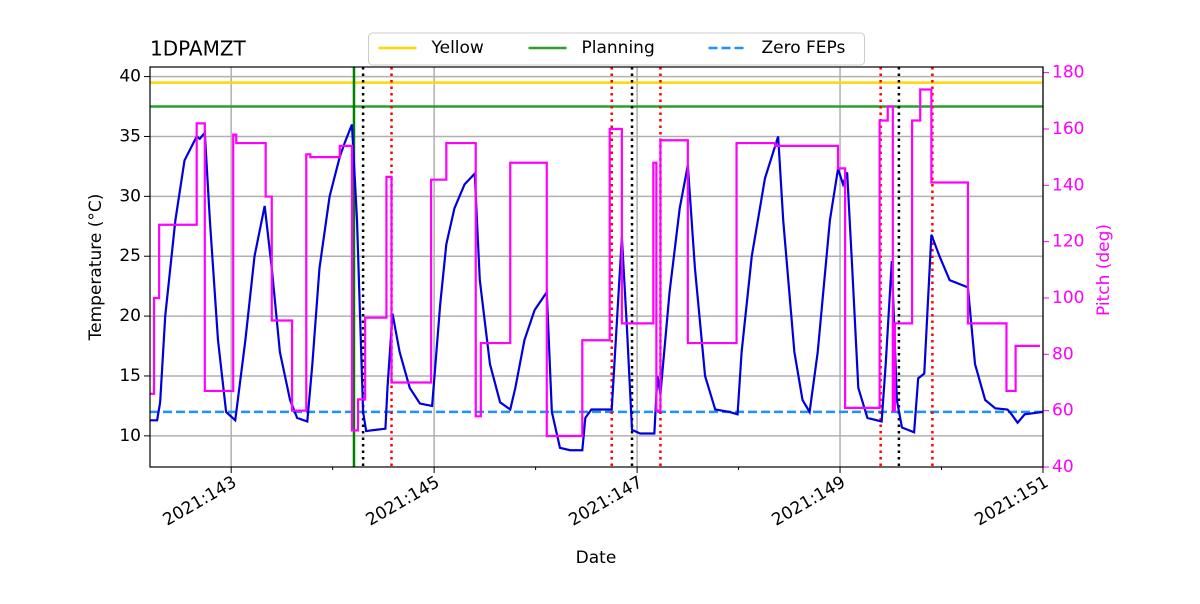 Image resolution: width=1200 pixels, height=604 pixels. What do you see at coordinates (198, 49) in the screenshot?
I see `chart-title: 1DPAMZT` at bounding box center [198, 49].